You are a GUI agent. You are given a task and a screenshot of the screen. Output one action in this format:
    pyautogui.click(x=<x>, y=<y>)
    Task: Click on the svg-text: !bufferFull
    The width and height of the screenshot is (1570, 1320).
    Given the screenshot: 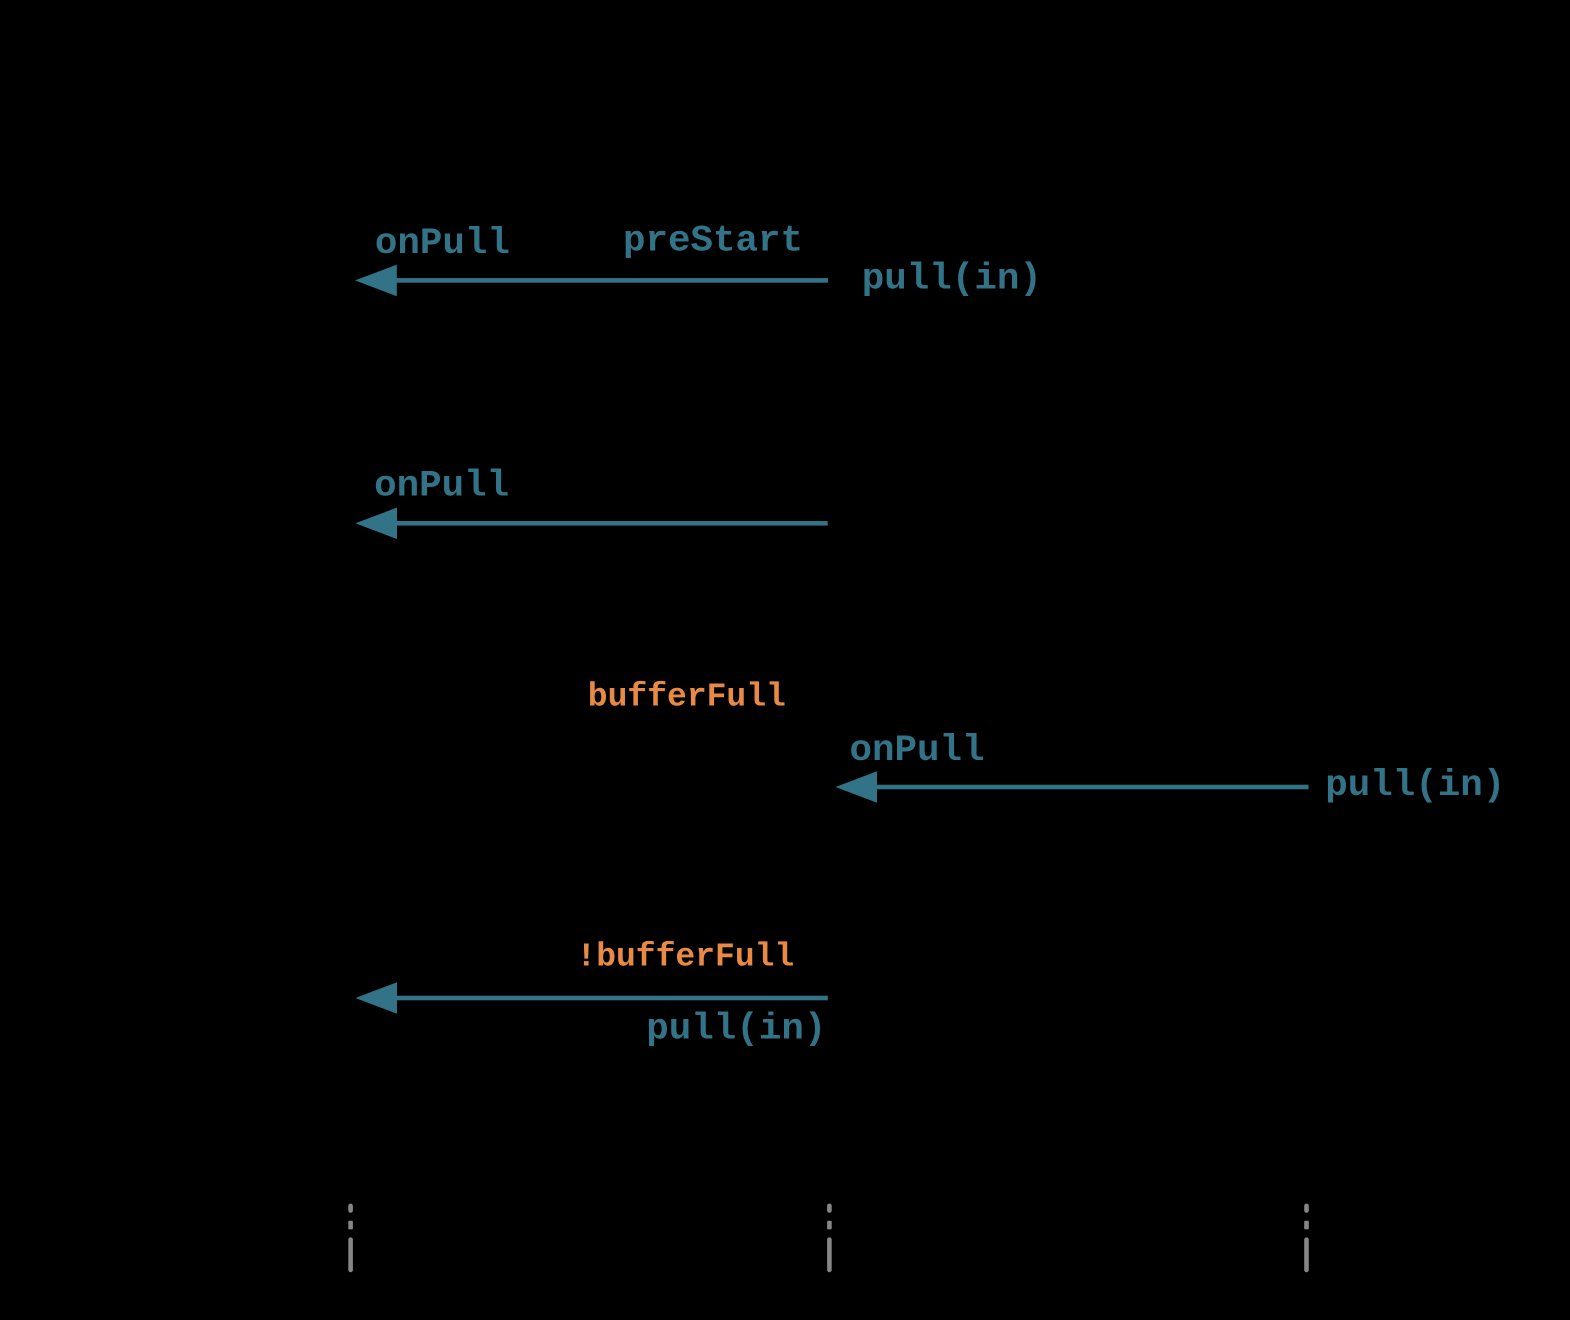 What is the action you would take?
    pyautogui.click(x=685, y=956)
    